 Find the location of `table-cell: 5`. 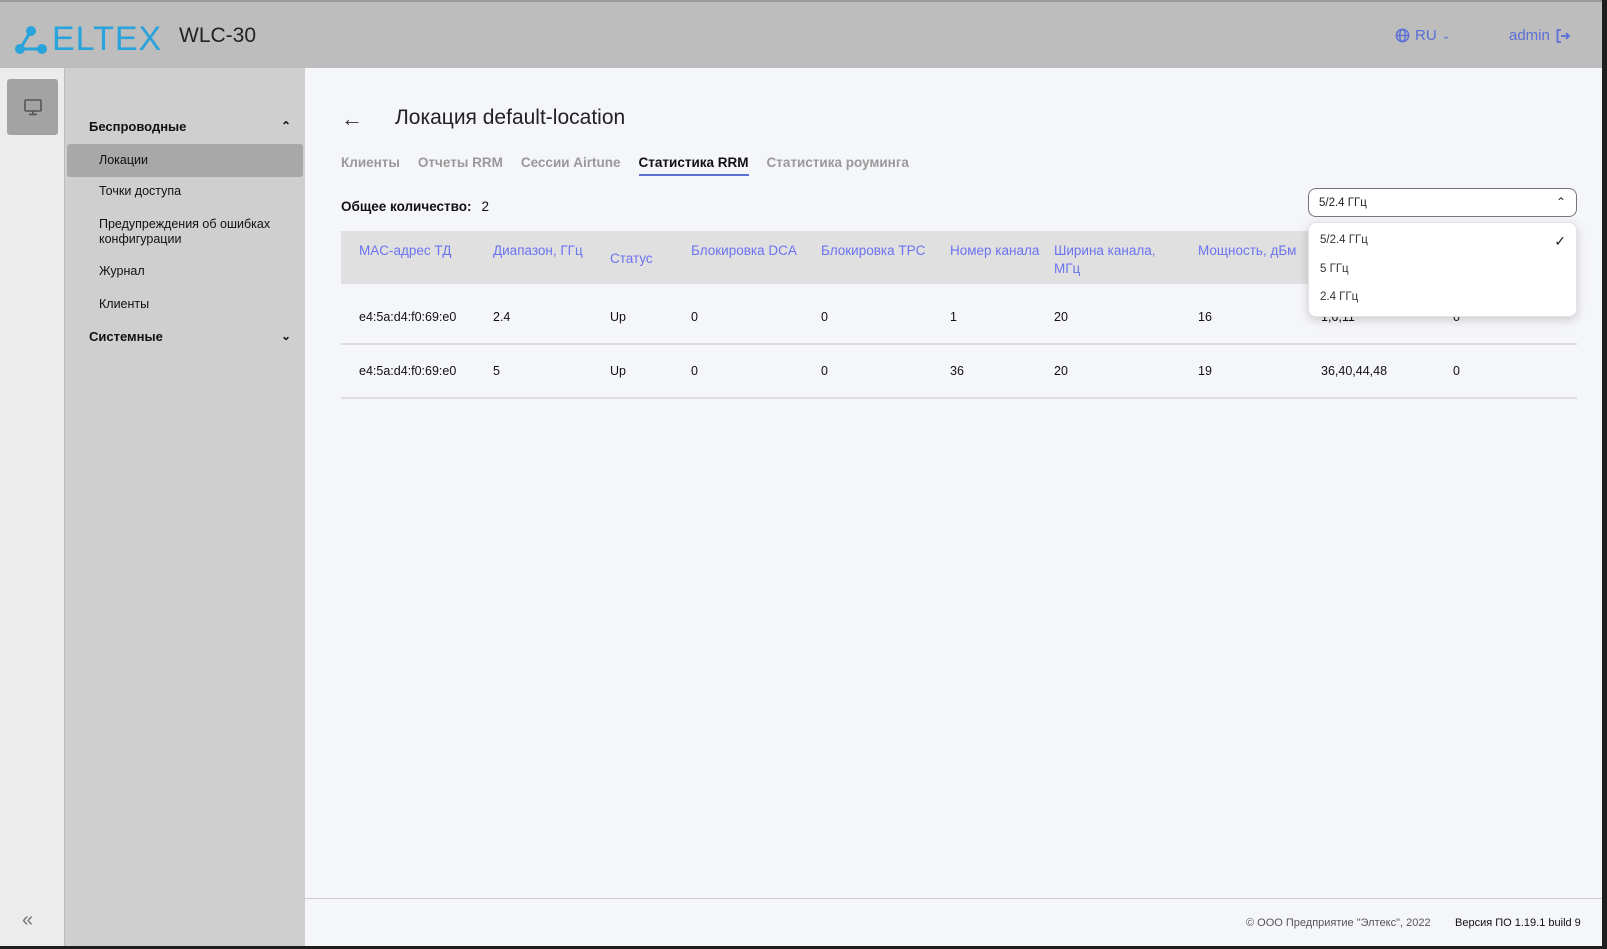

table-cell: 5 is located at coordinates (496, 371).